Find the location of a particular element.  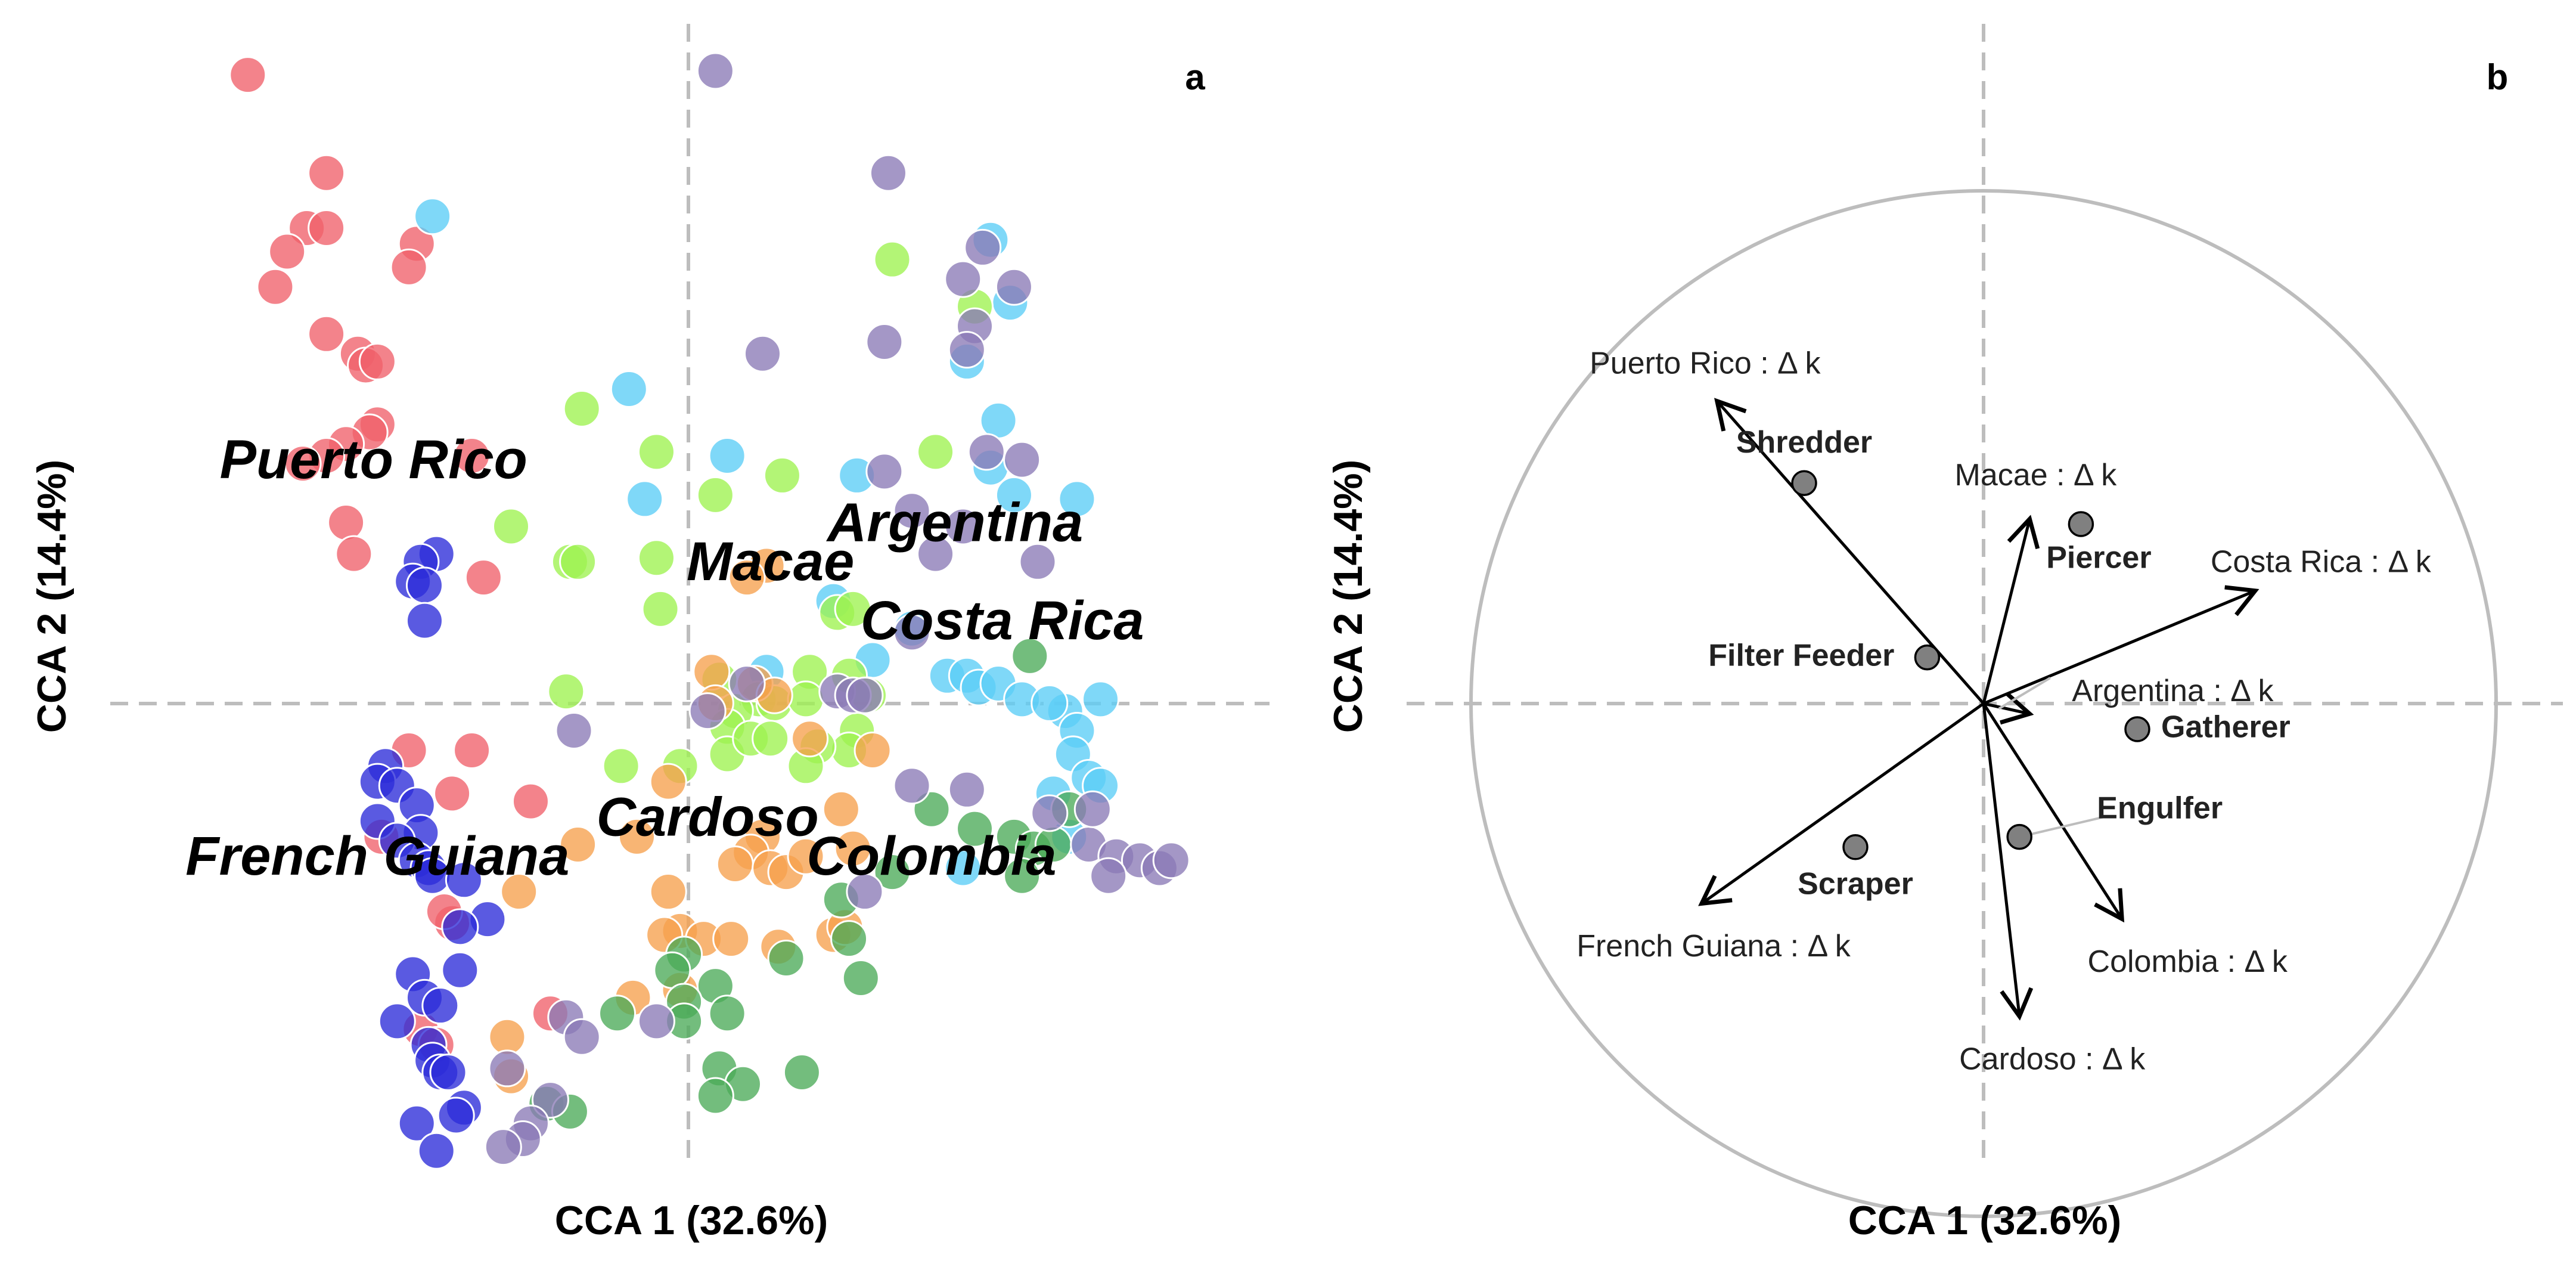

feeding-group-label-gatherer: Gatherer is located at coordinates (2226, 727).